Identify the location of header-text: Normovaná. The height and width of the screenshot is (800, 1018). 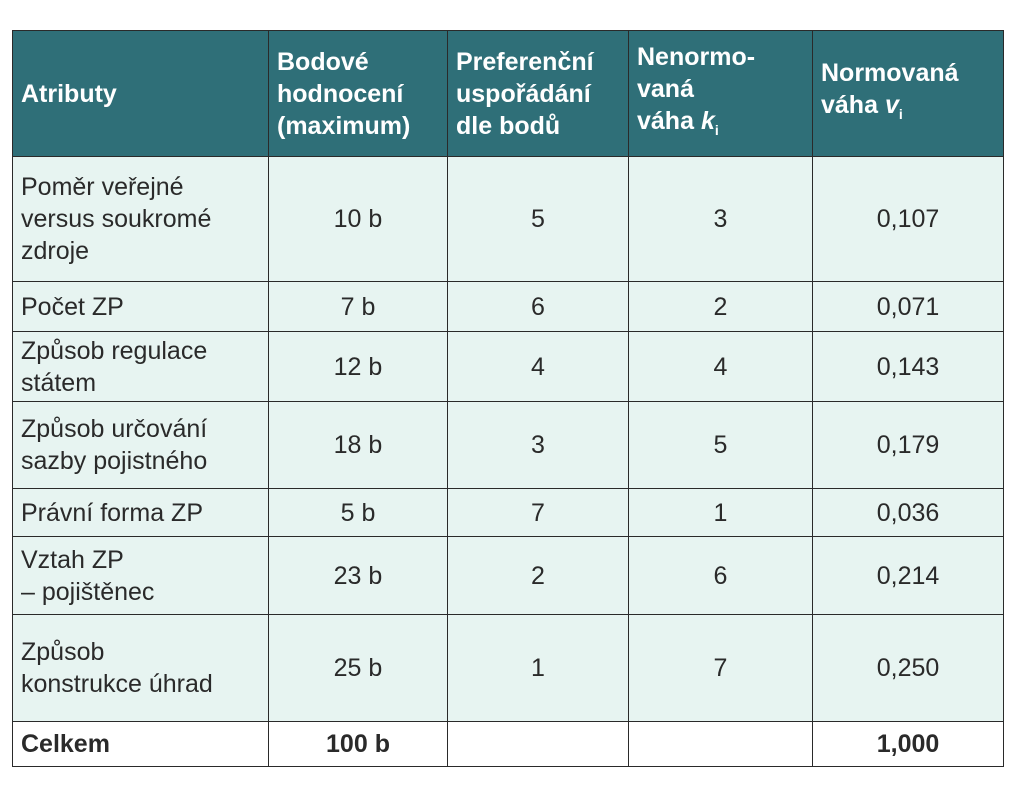
(890, 73).